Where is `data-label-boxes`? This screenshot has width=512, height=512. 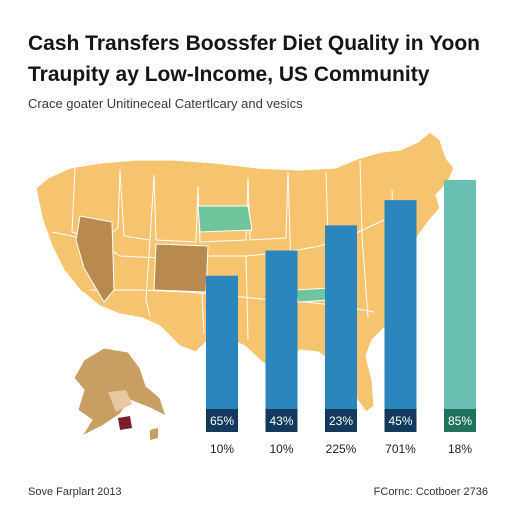 data-label-boxes is located at coordinates (341, 420).